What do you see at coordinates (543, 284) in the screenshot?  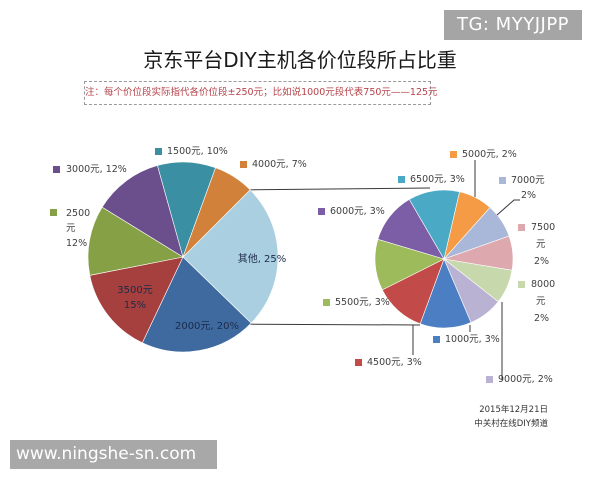 I see `data-label-8000: 8000` at bounding box center [543, 284].